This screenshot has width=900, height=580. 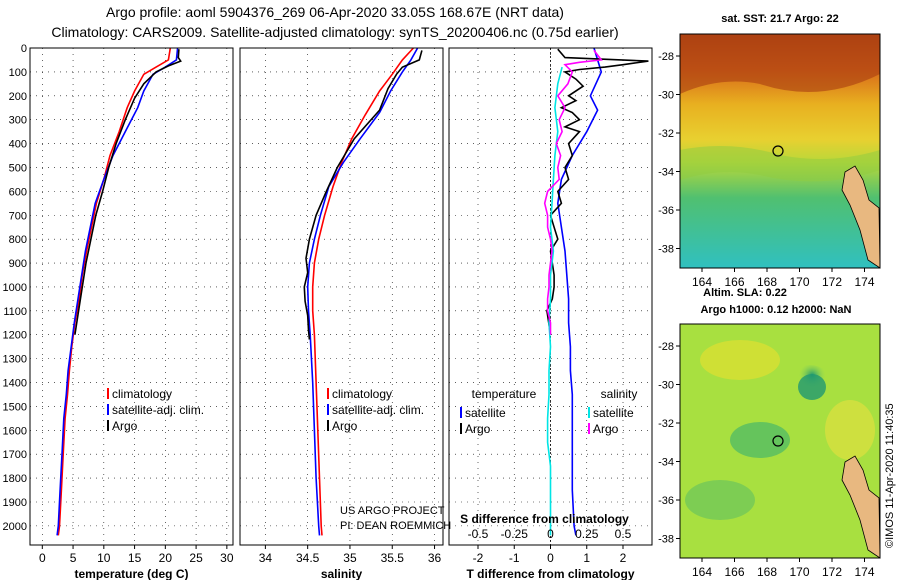 What do you see at coordinates (15, 407) in the screenshot?
I see `y-tick-label: 1500` at bounding box center [15, 407].